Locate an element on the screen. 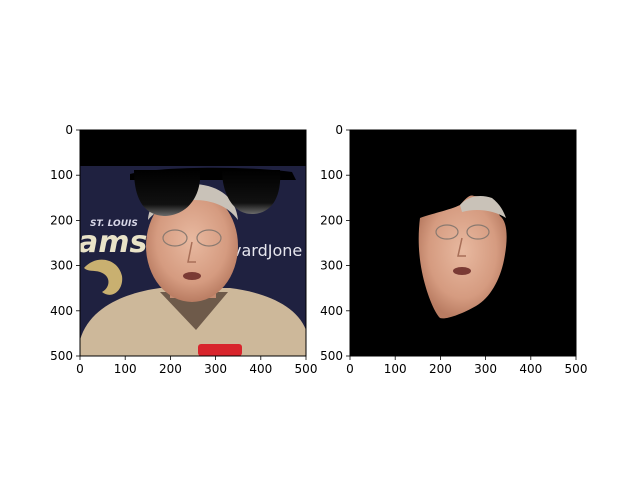 The width and height of the screenshot is (640, 484). sunglasses-lens-left is located at coordinates (167, 193).